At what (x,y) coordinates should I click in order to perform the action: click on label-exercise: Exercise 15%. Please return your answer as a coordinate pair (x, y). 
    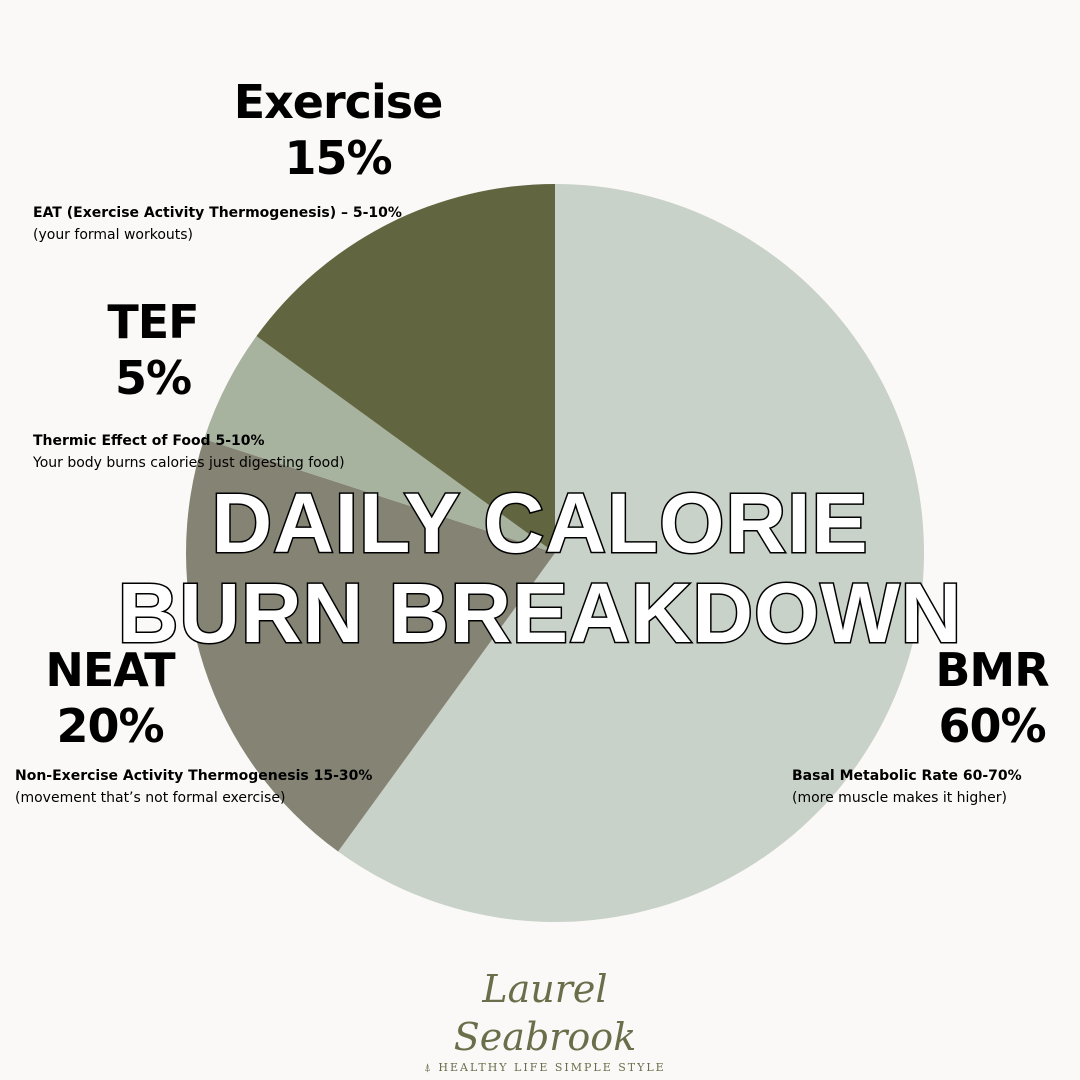
    Looking at the image, I should click on (338, 130).